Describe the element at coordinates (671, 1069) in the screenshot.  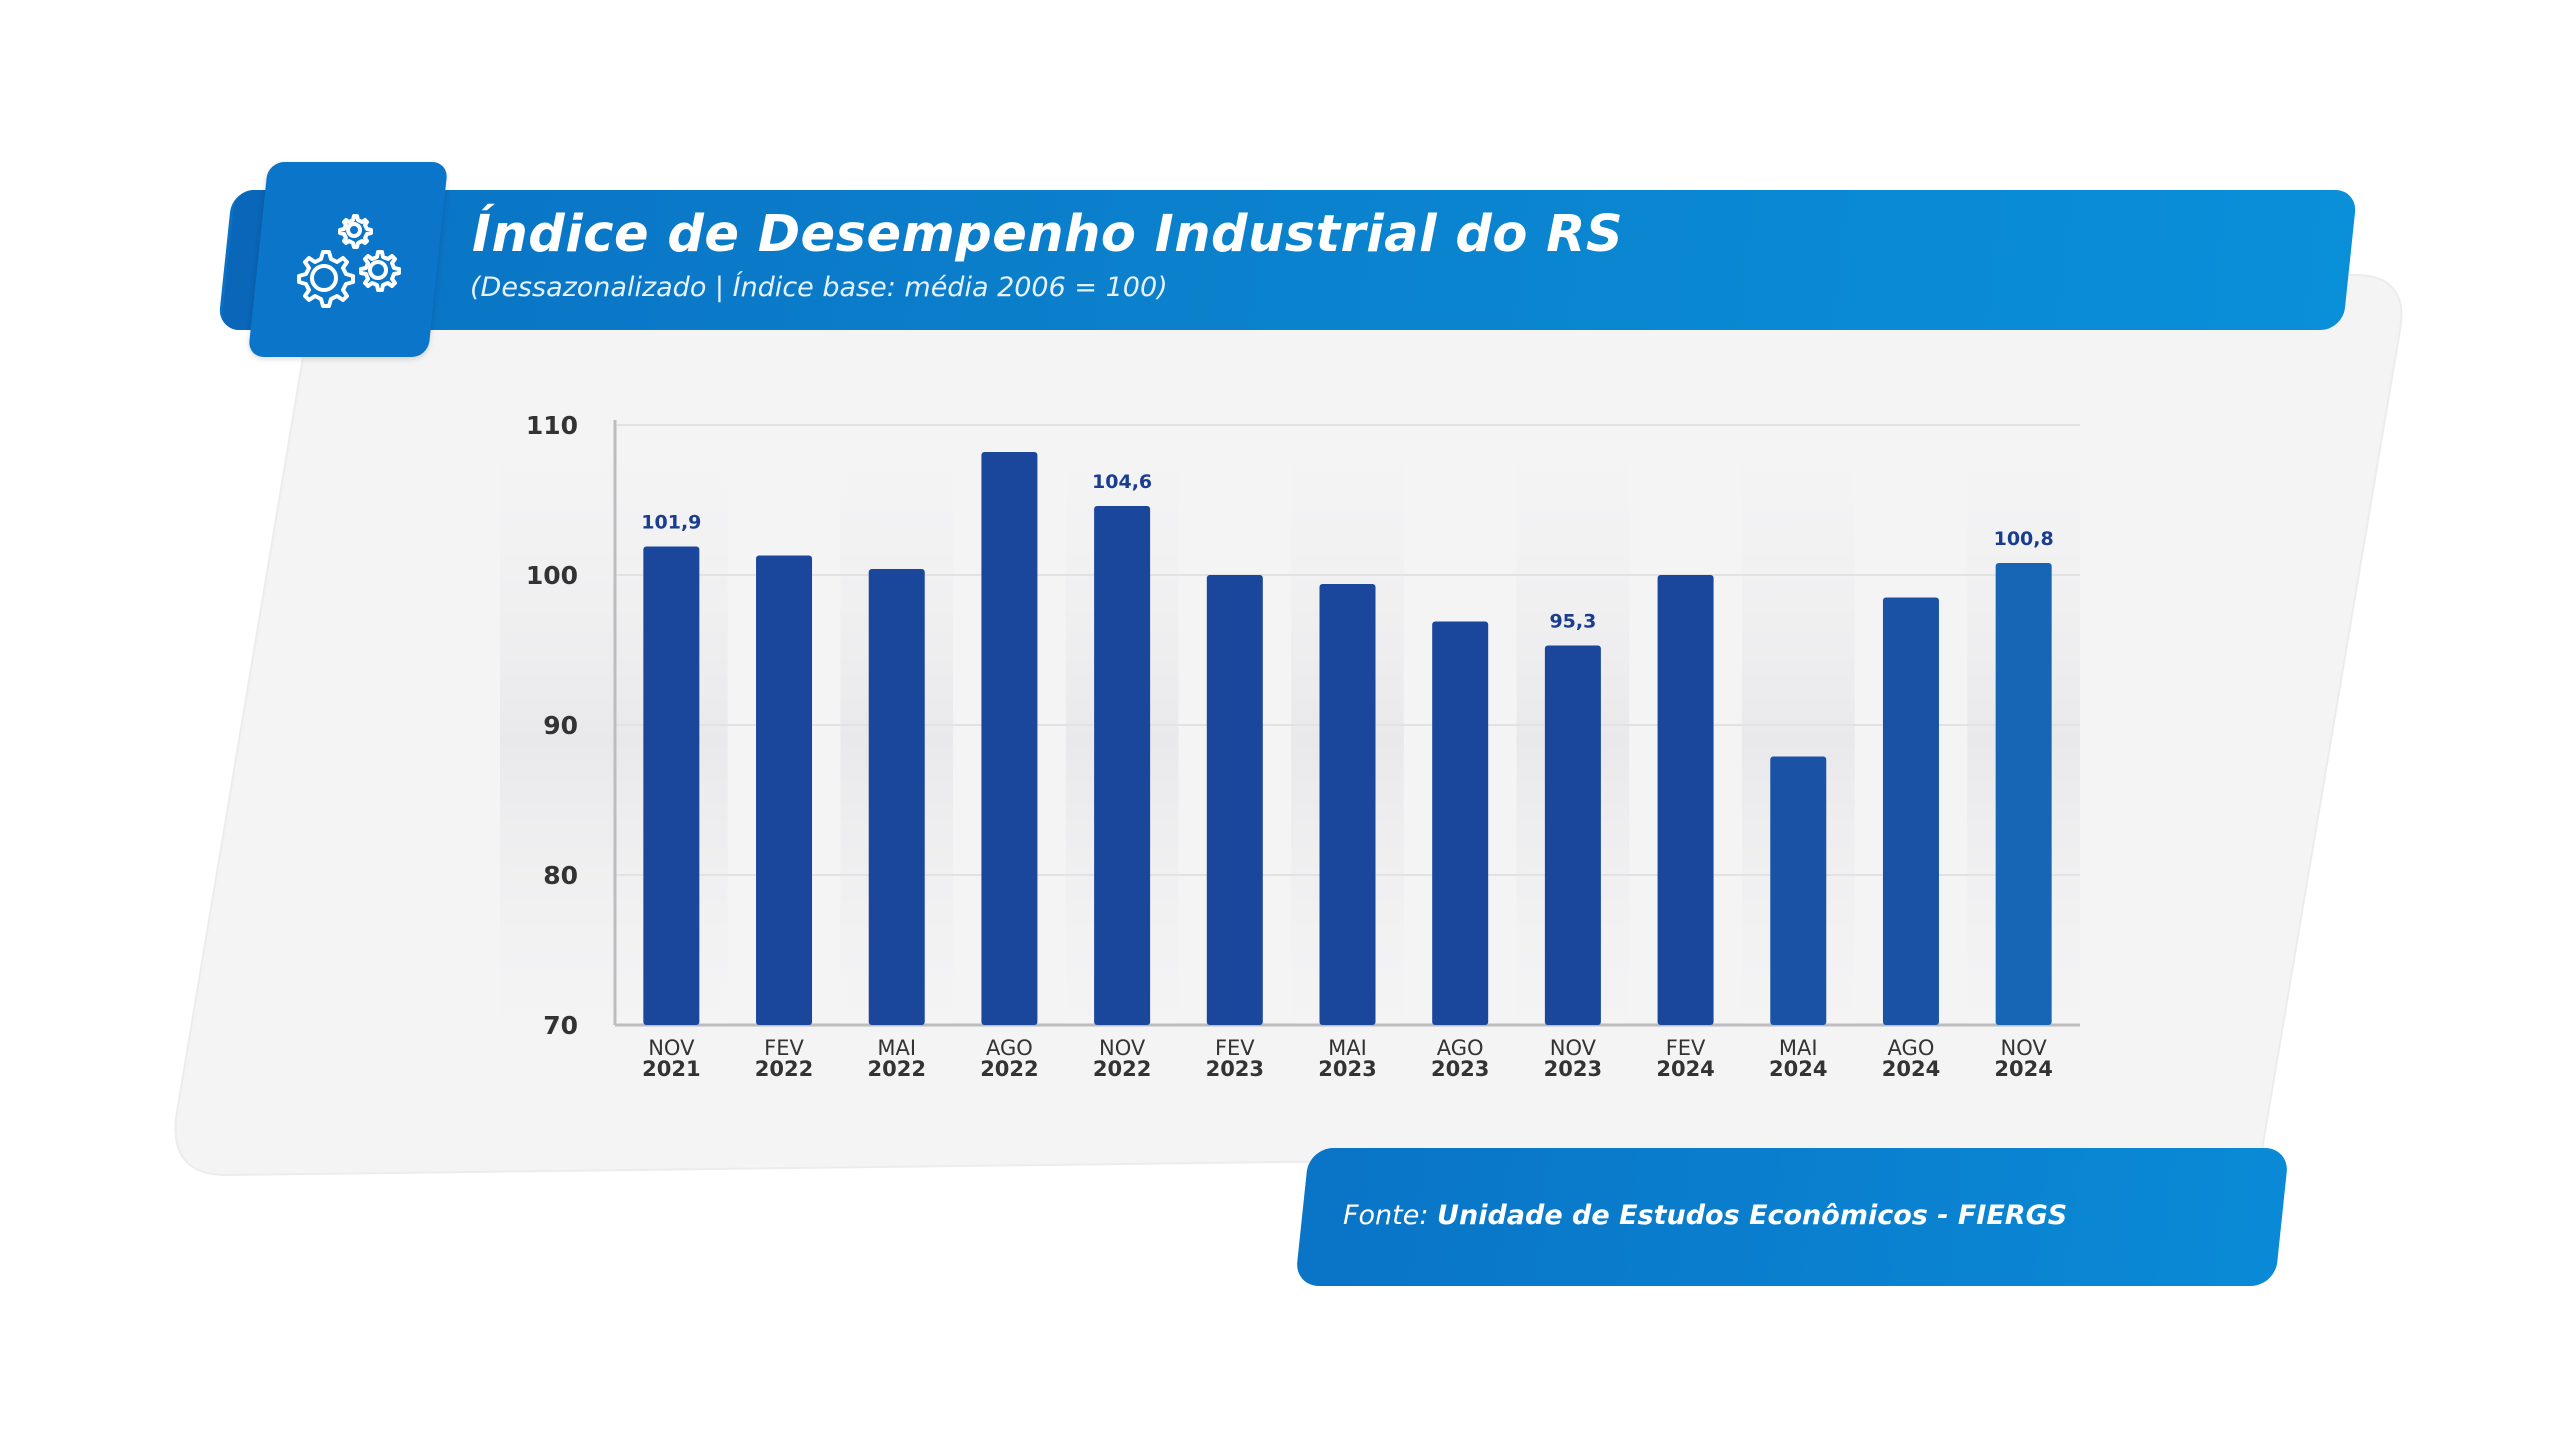
I see `x-tick-label-year: 2021` at that location.